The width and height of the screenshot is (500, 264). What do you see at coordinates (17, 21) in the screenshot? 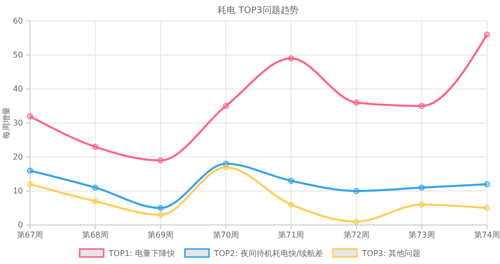
I see `y-tick-label: 60` at bounding box center [17, 21].